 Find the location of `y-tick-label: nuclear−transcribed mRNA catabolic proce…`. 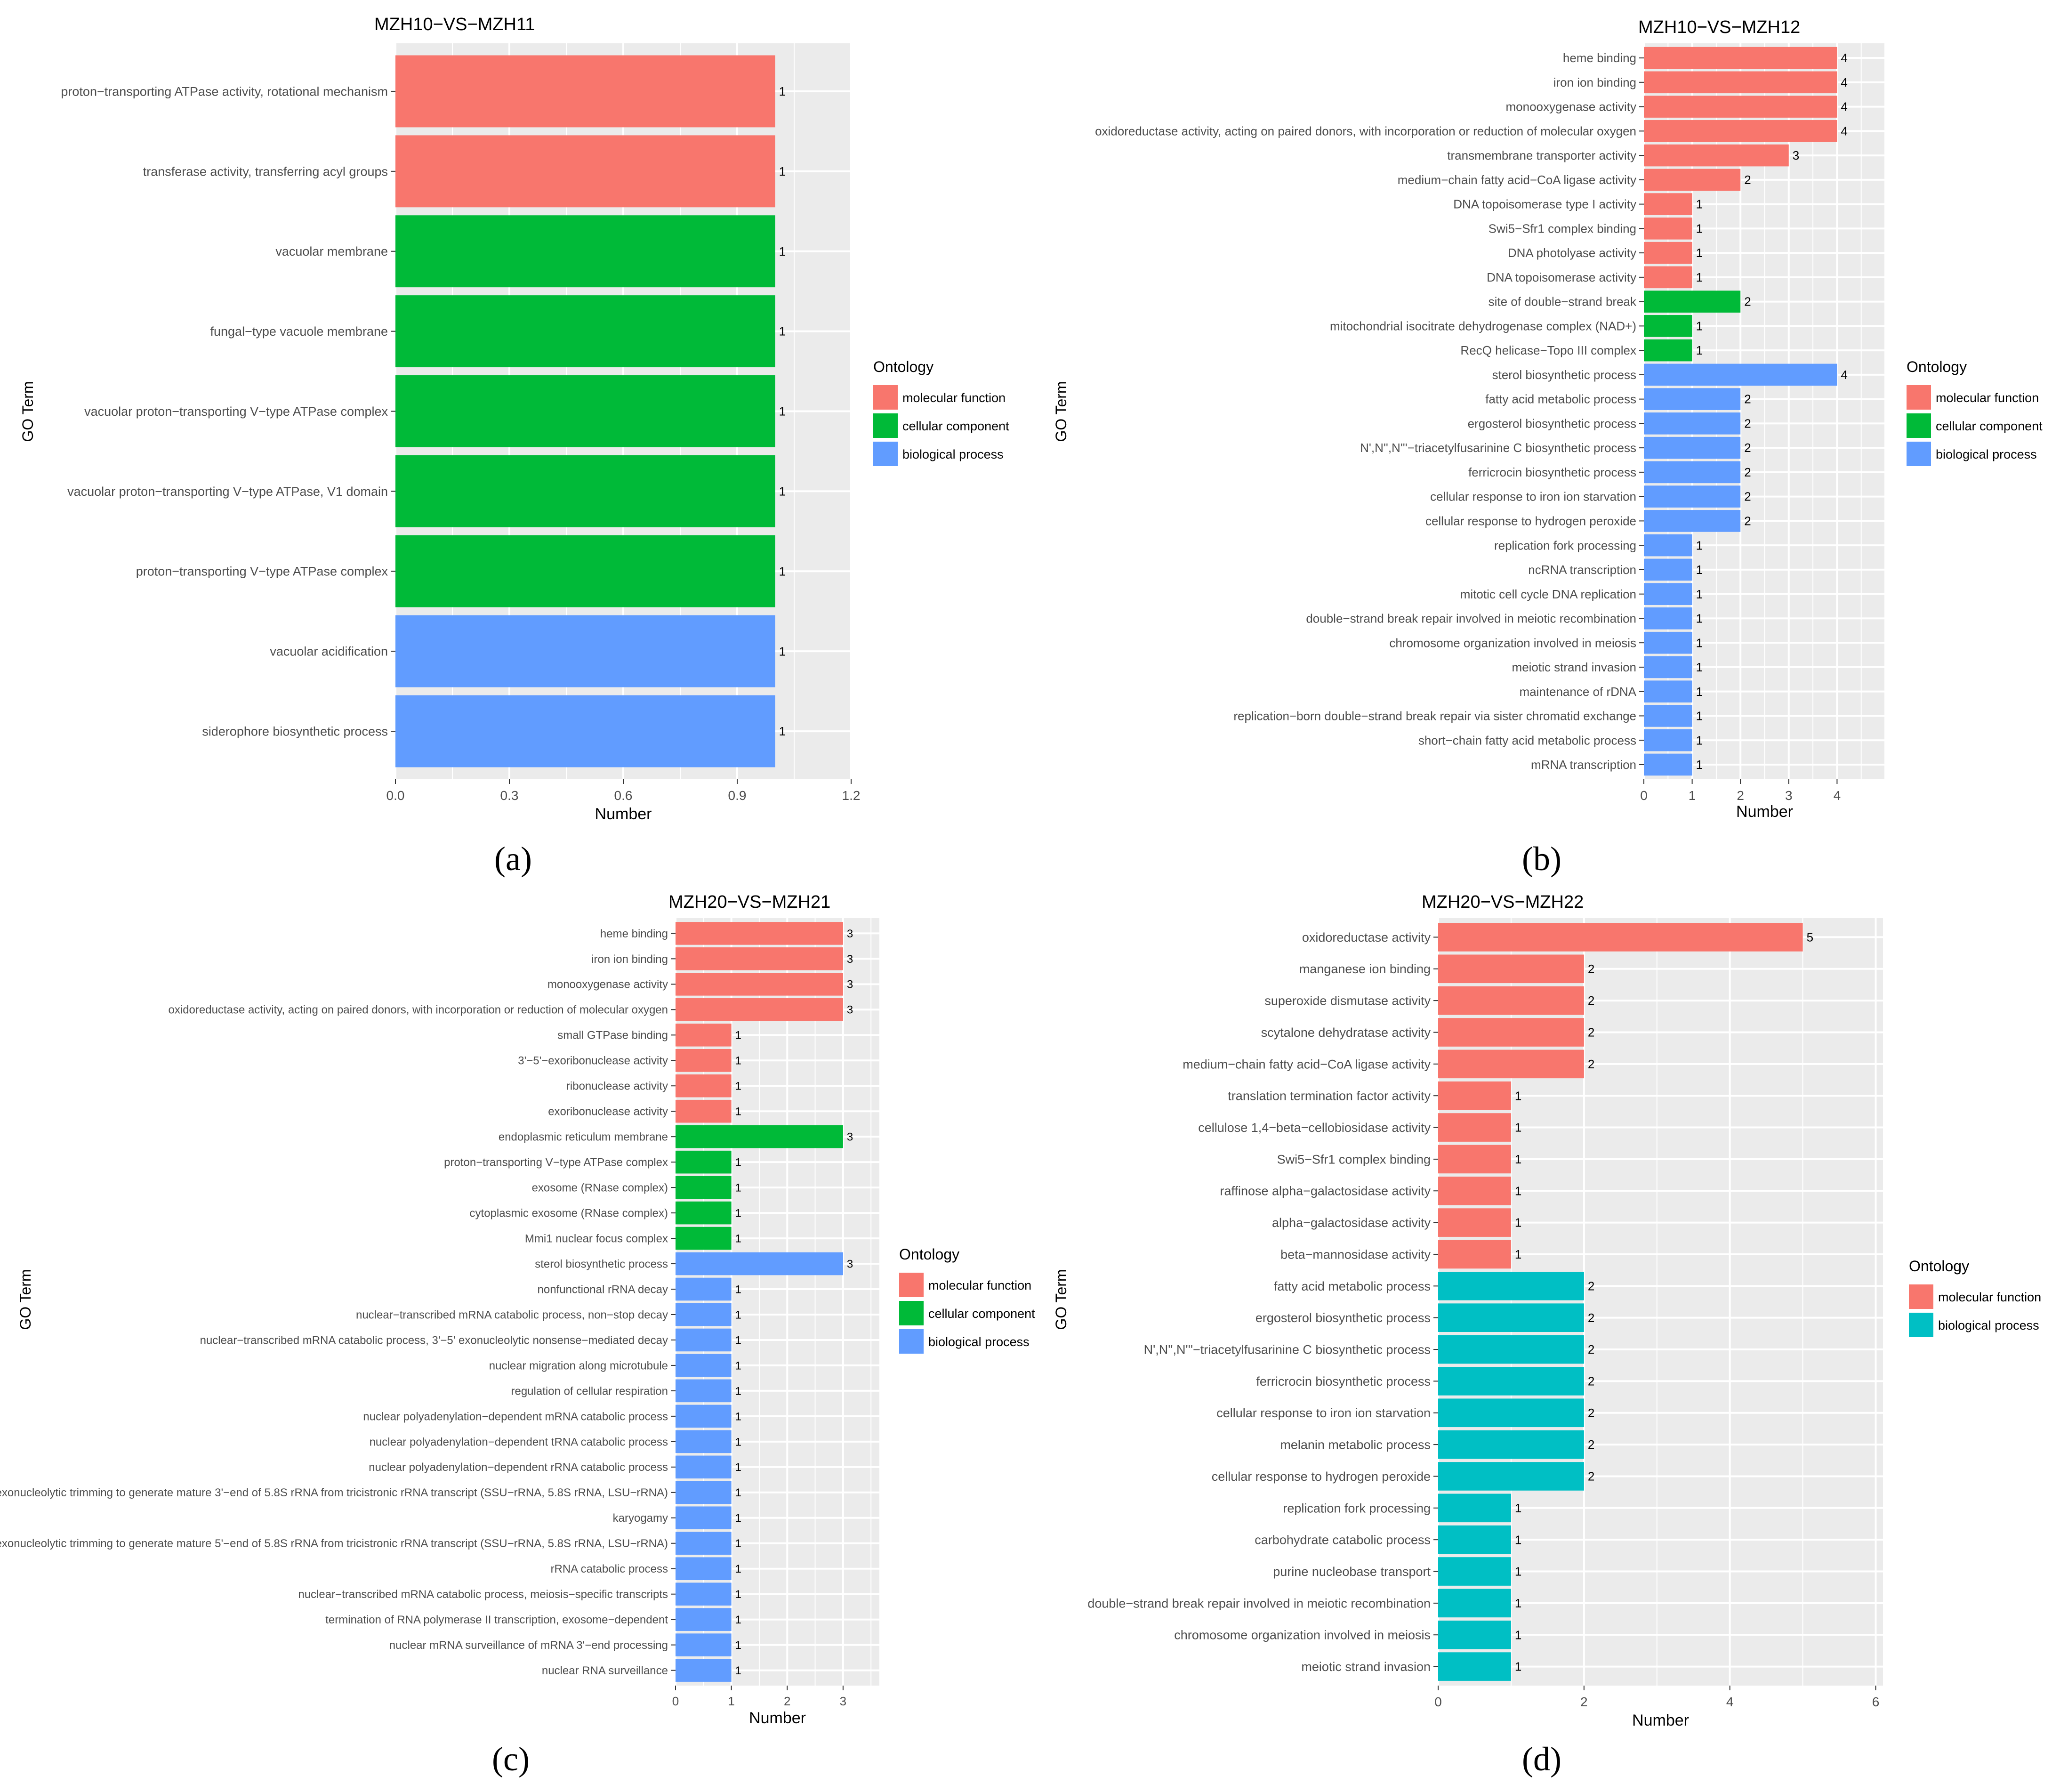

y-tick-label: nuclear−transcribed mRNA catabolic proce… is located at coordinates (434, 1340).